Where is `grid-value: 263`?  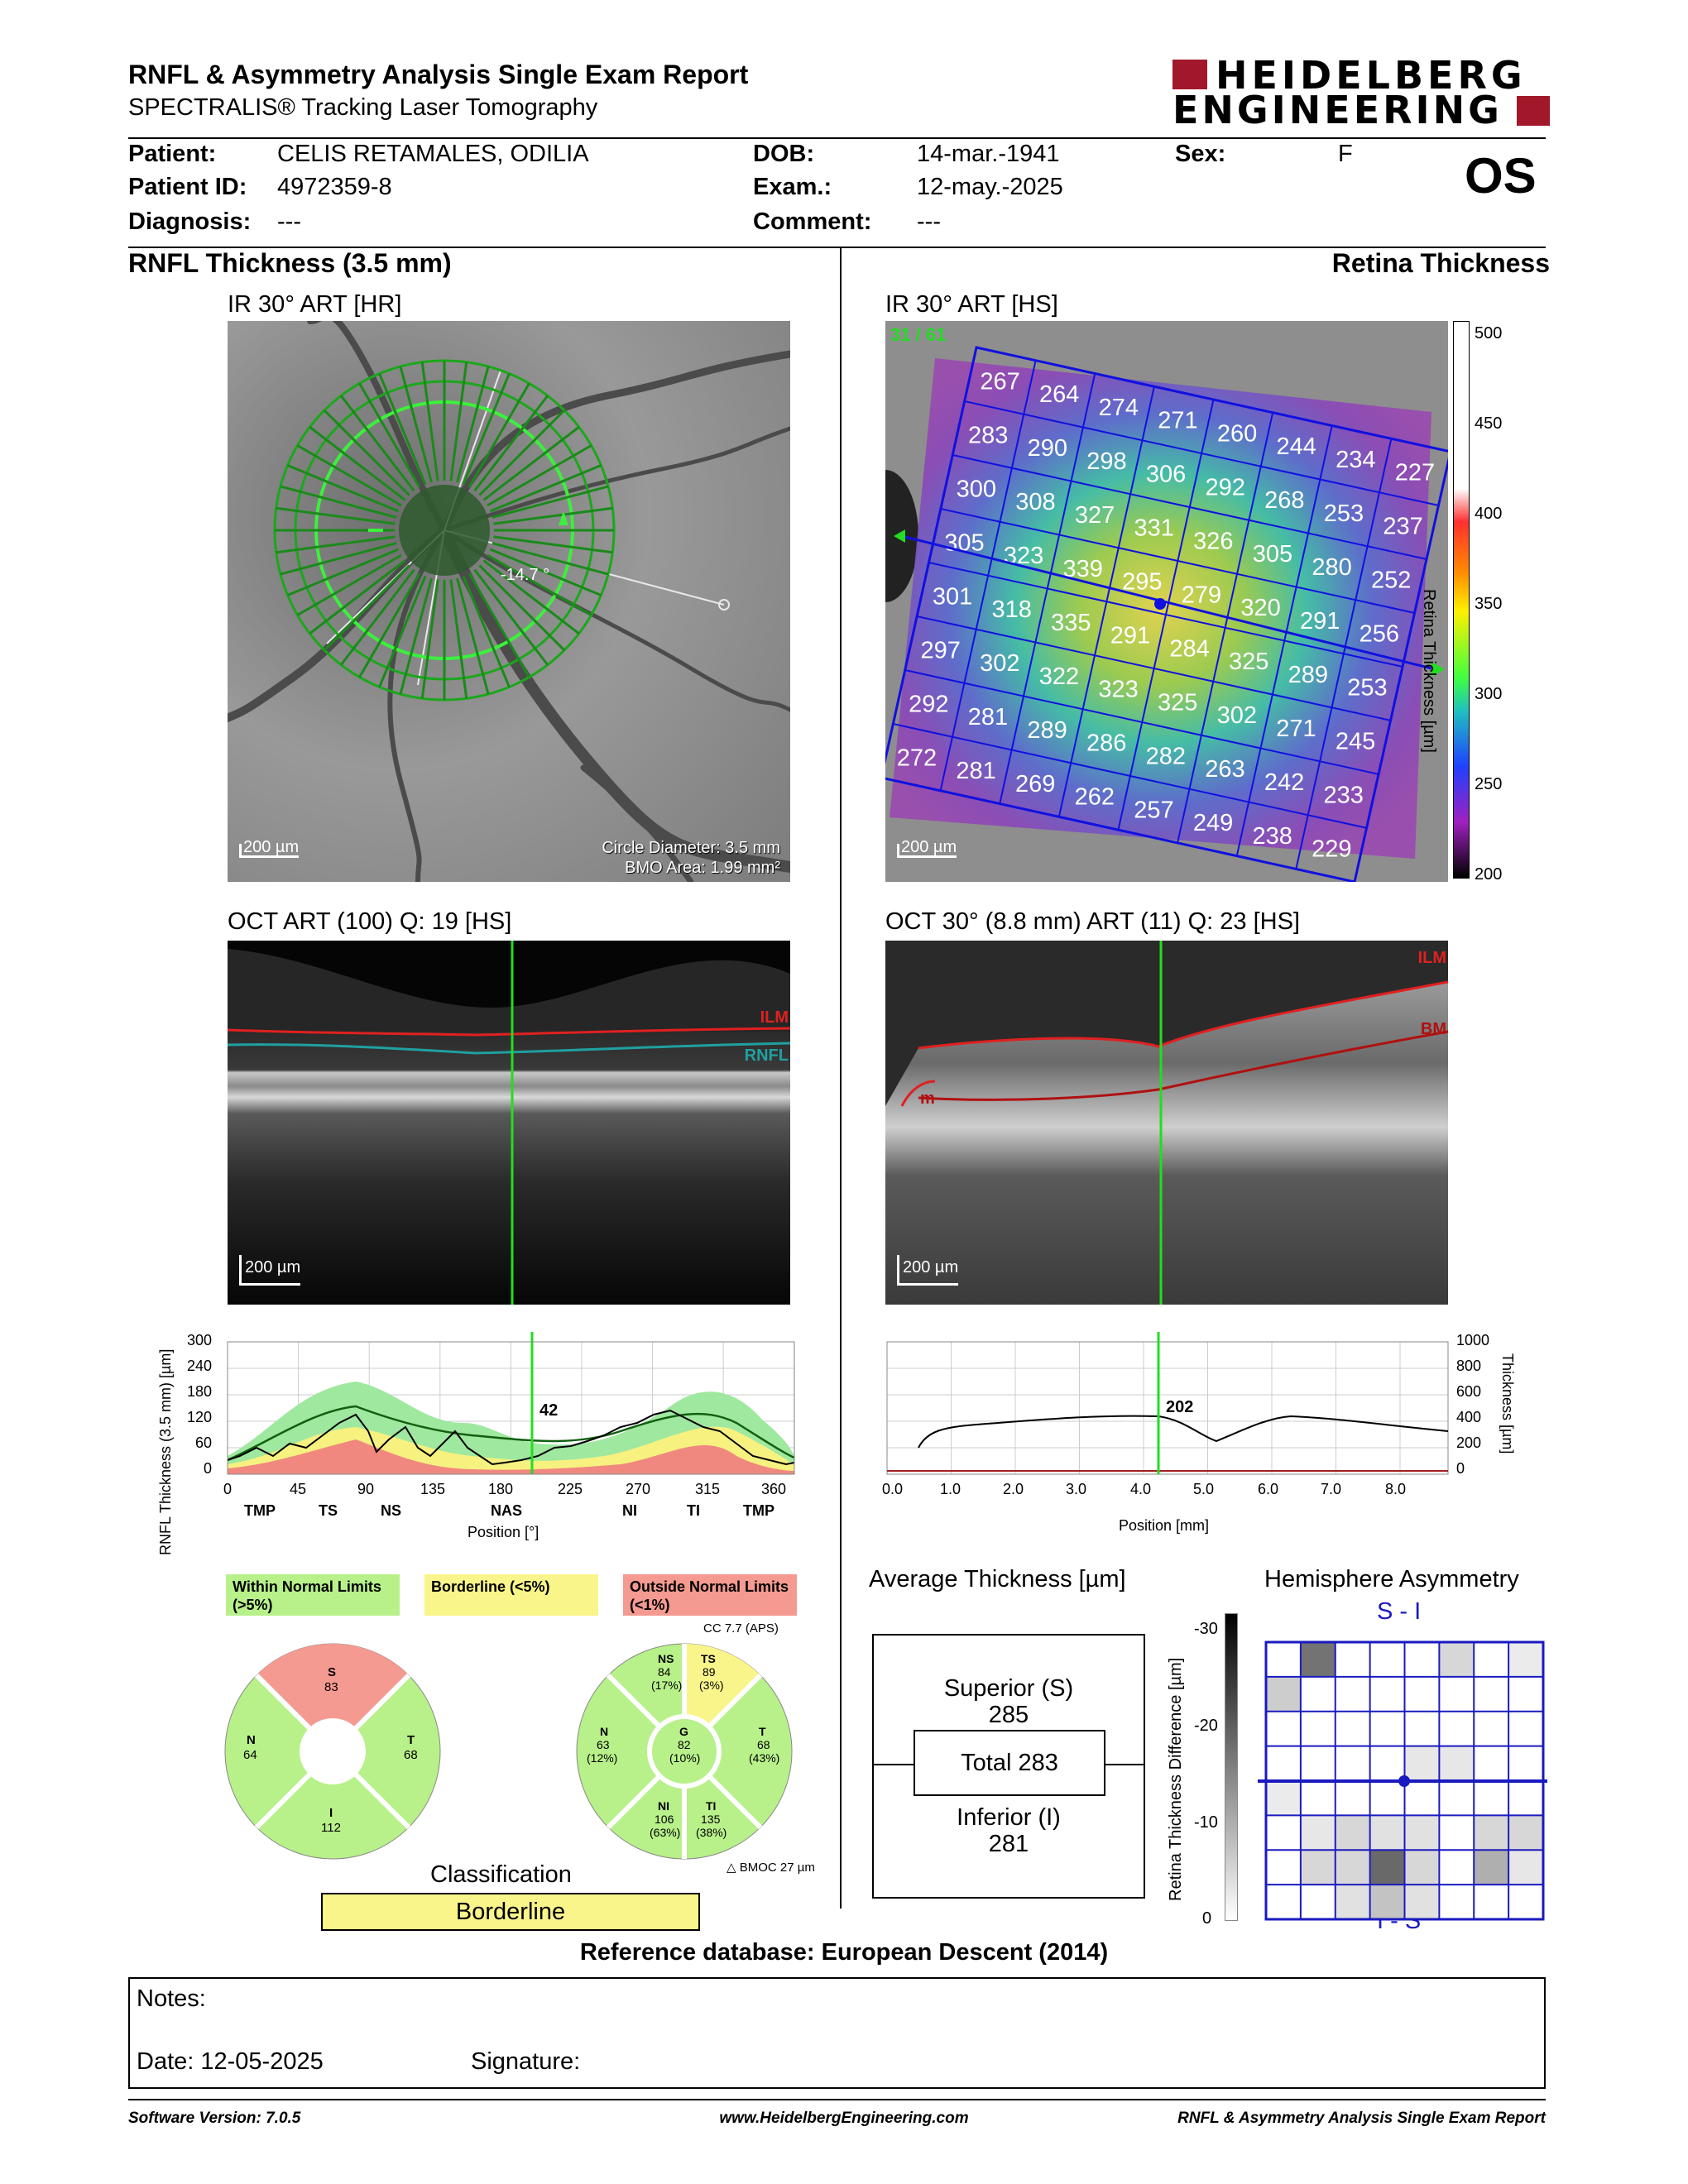
grid-value: 263 is located at coordinates (1224, 769).